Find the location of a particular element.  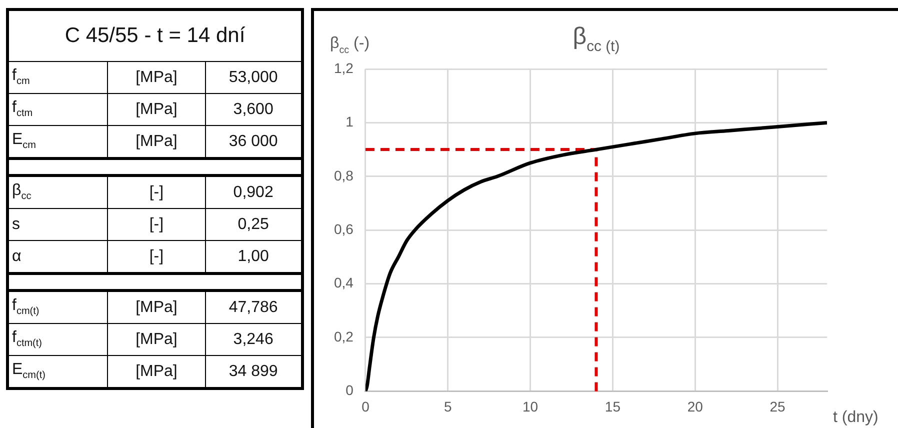

text: 0,25 is located at coordinates (253, 224).